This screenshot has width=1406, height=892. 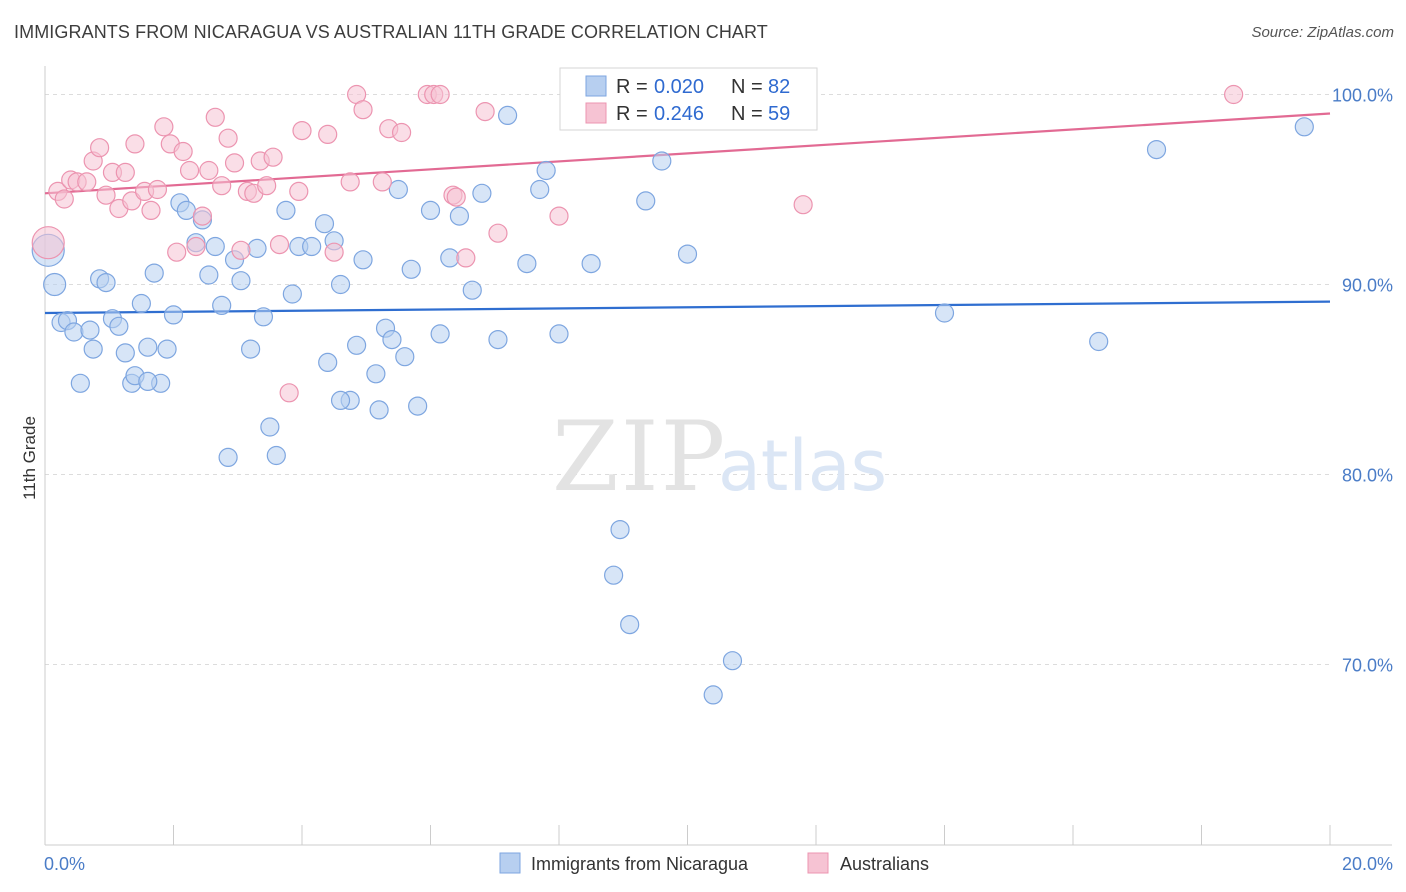 What do you see at coordinates (29, 458) in the screenshot?
I see `y-axis-label: 11th Grade` at bounding box center [29, 458].